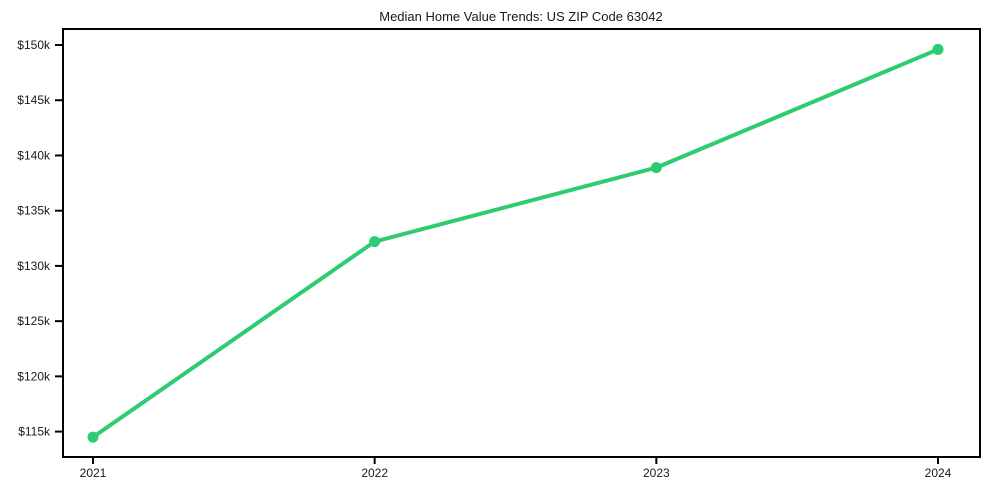 This screenshot has height=490, width=990. I want to click on data-point-2024, so click(938, 49).